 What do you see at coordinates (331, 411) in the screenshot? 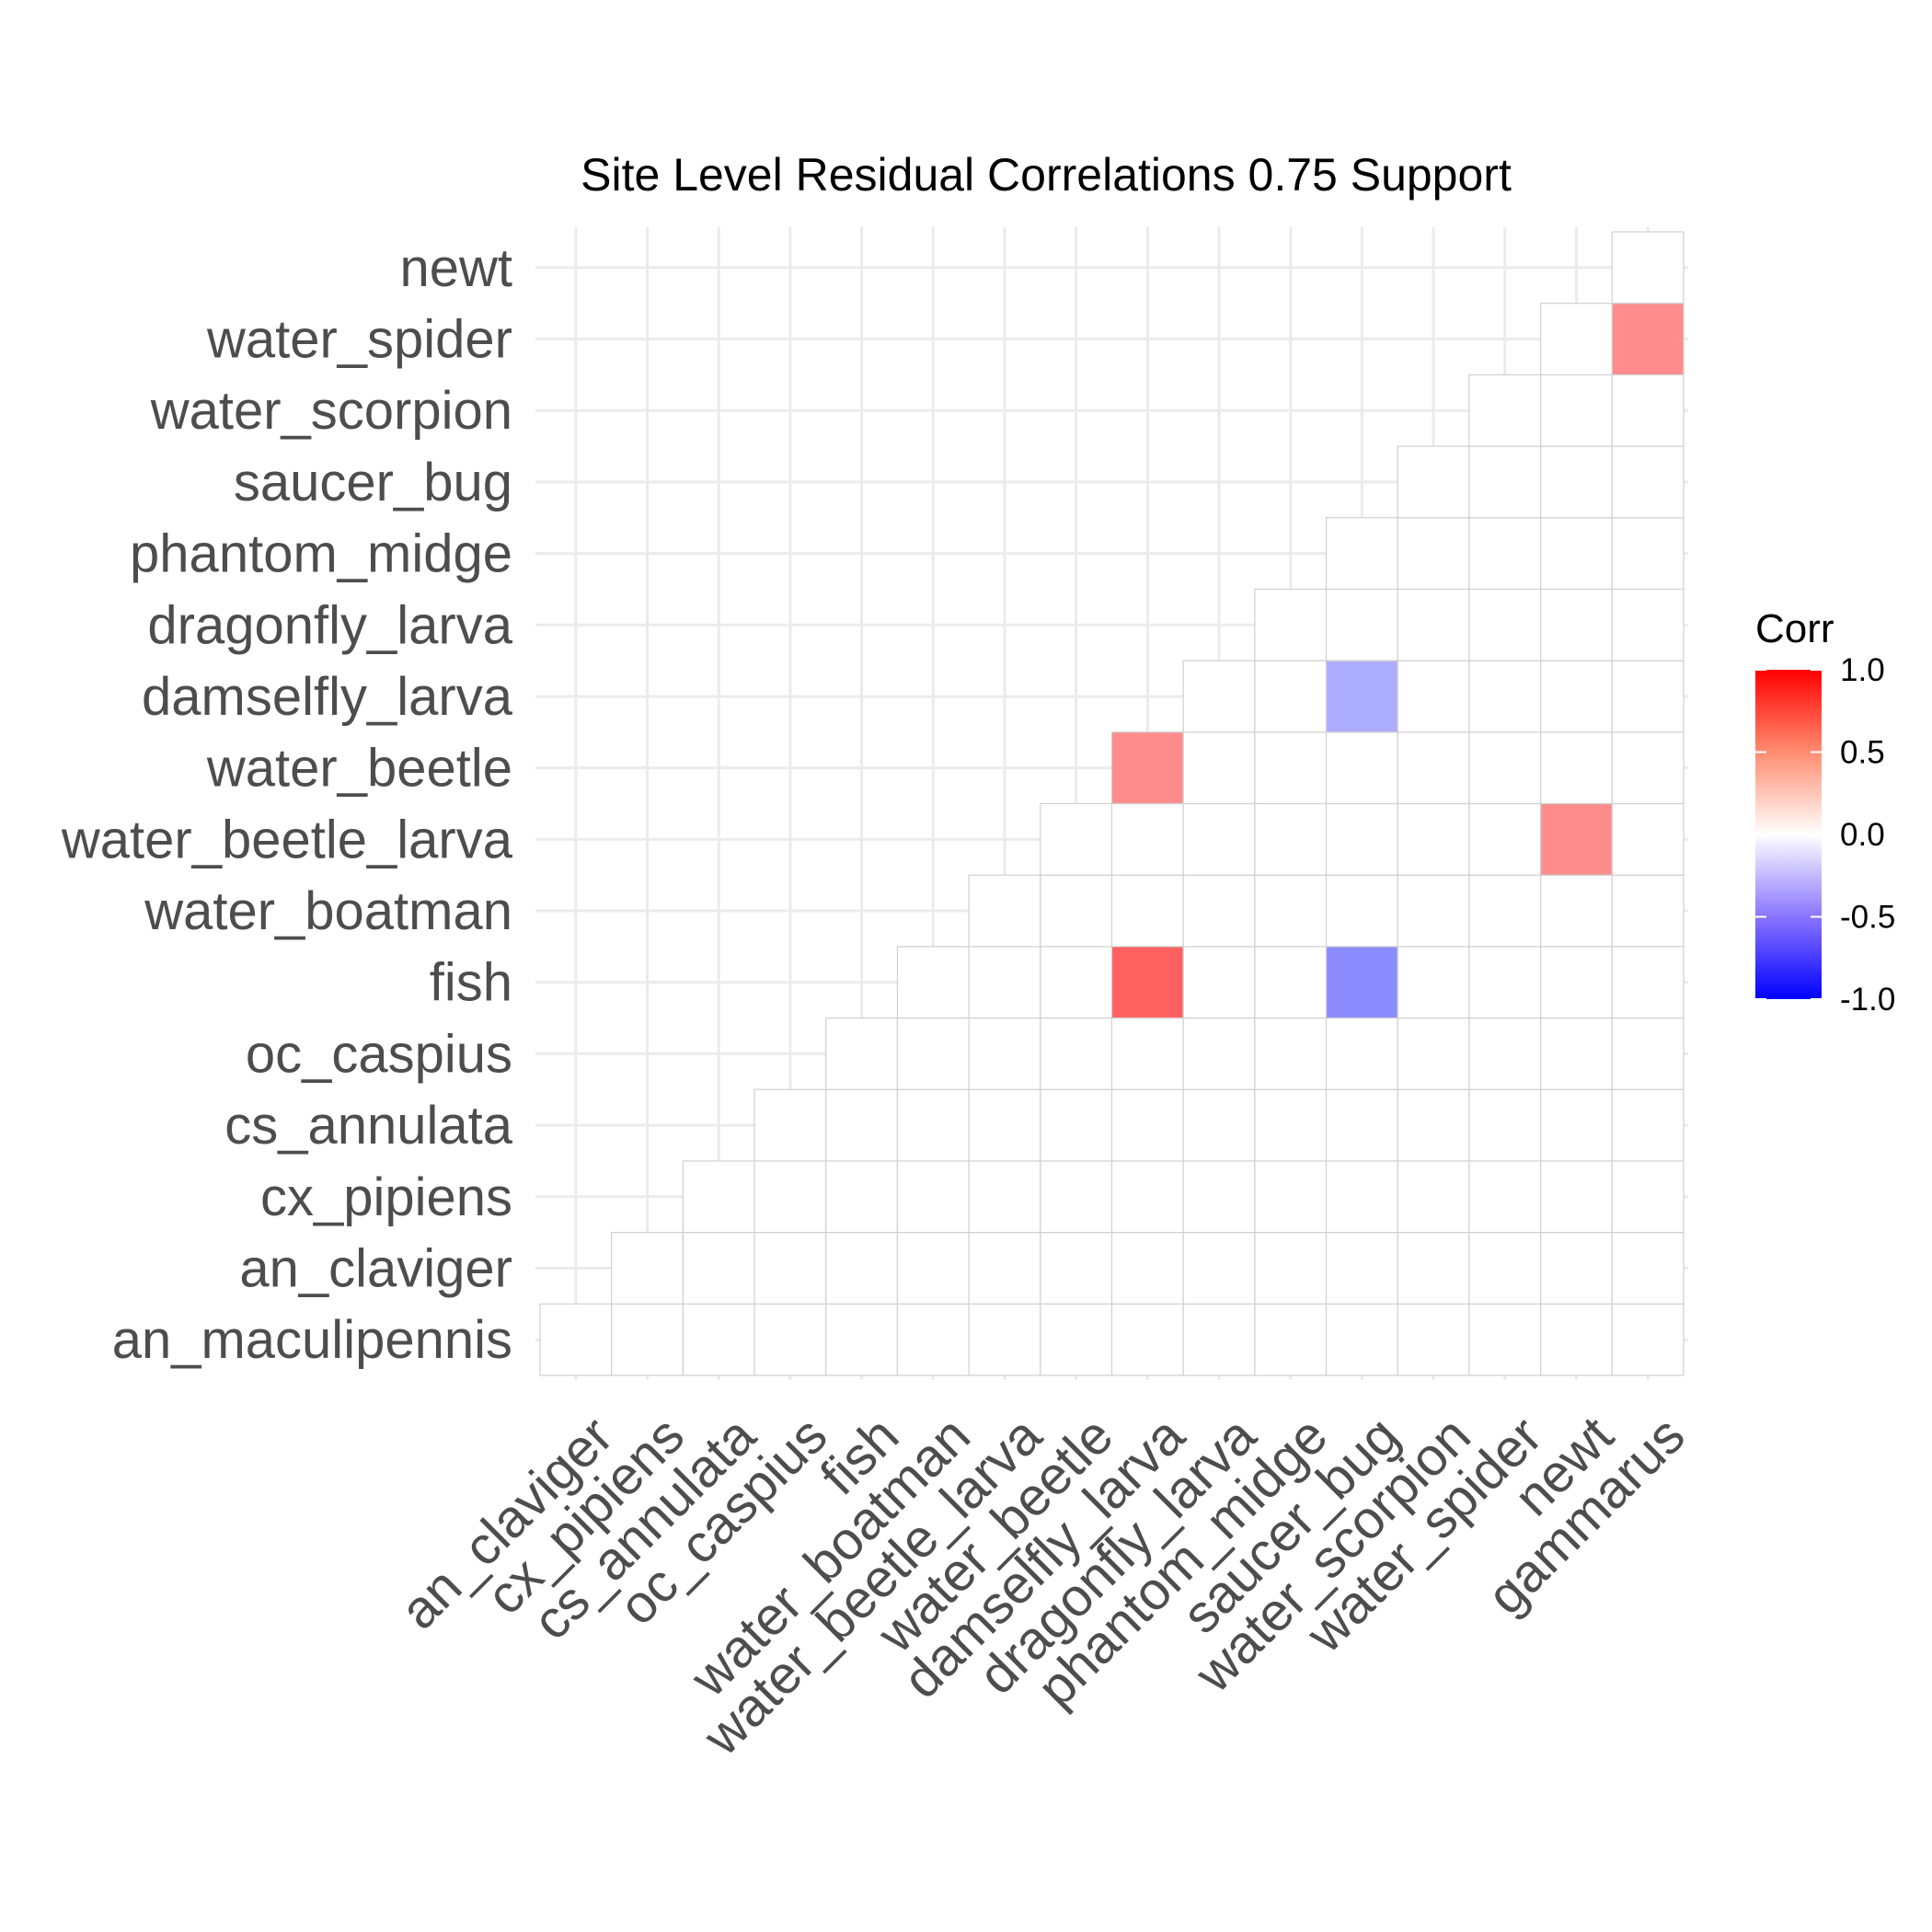
I see `y-tick-label: water_scorpion` at bounding box center [331, 411].